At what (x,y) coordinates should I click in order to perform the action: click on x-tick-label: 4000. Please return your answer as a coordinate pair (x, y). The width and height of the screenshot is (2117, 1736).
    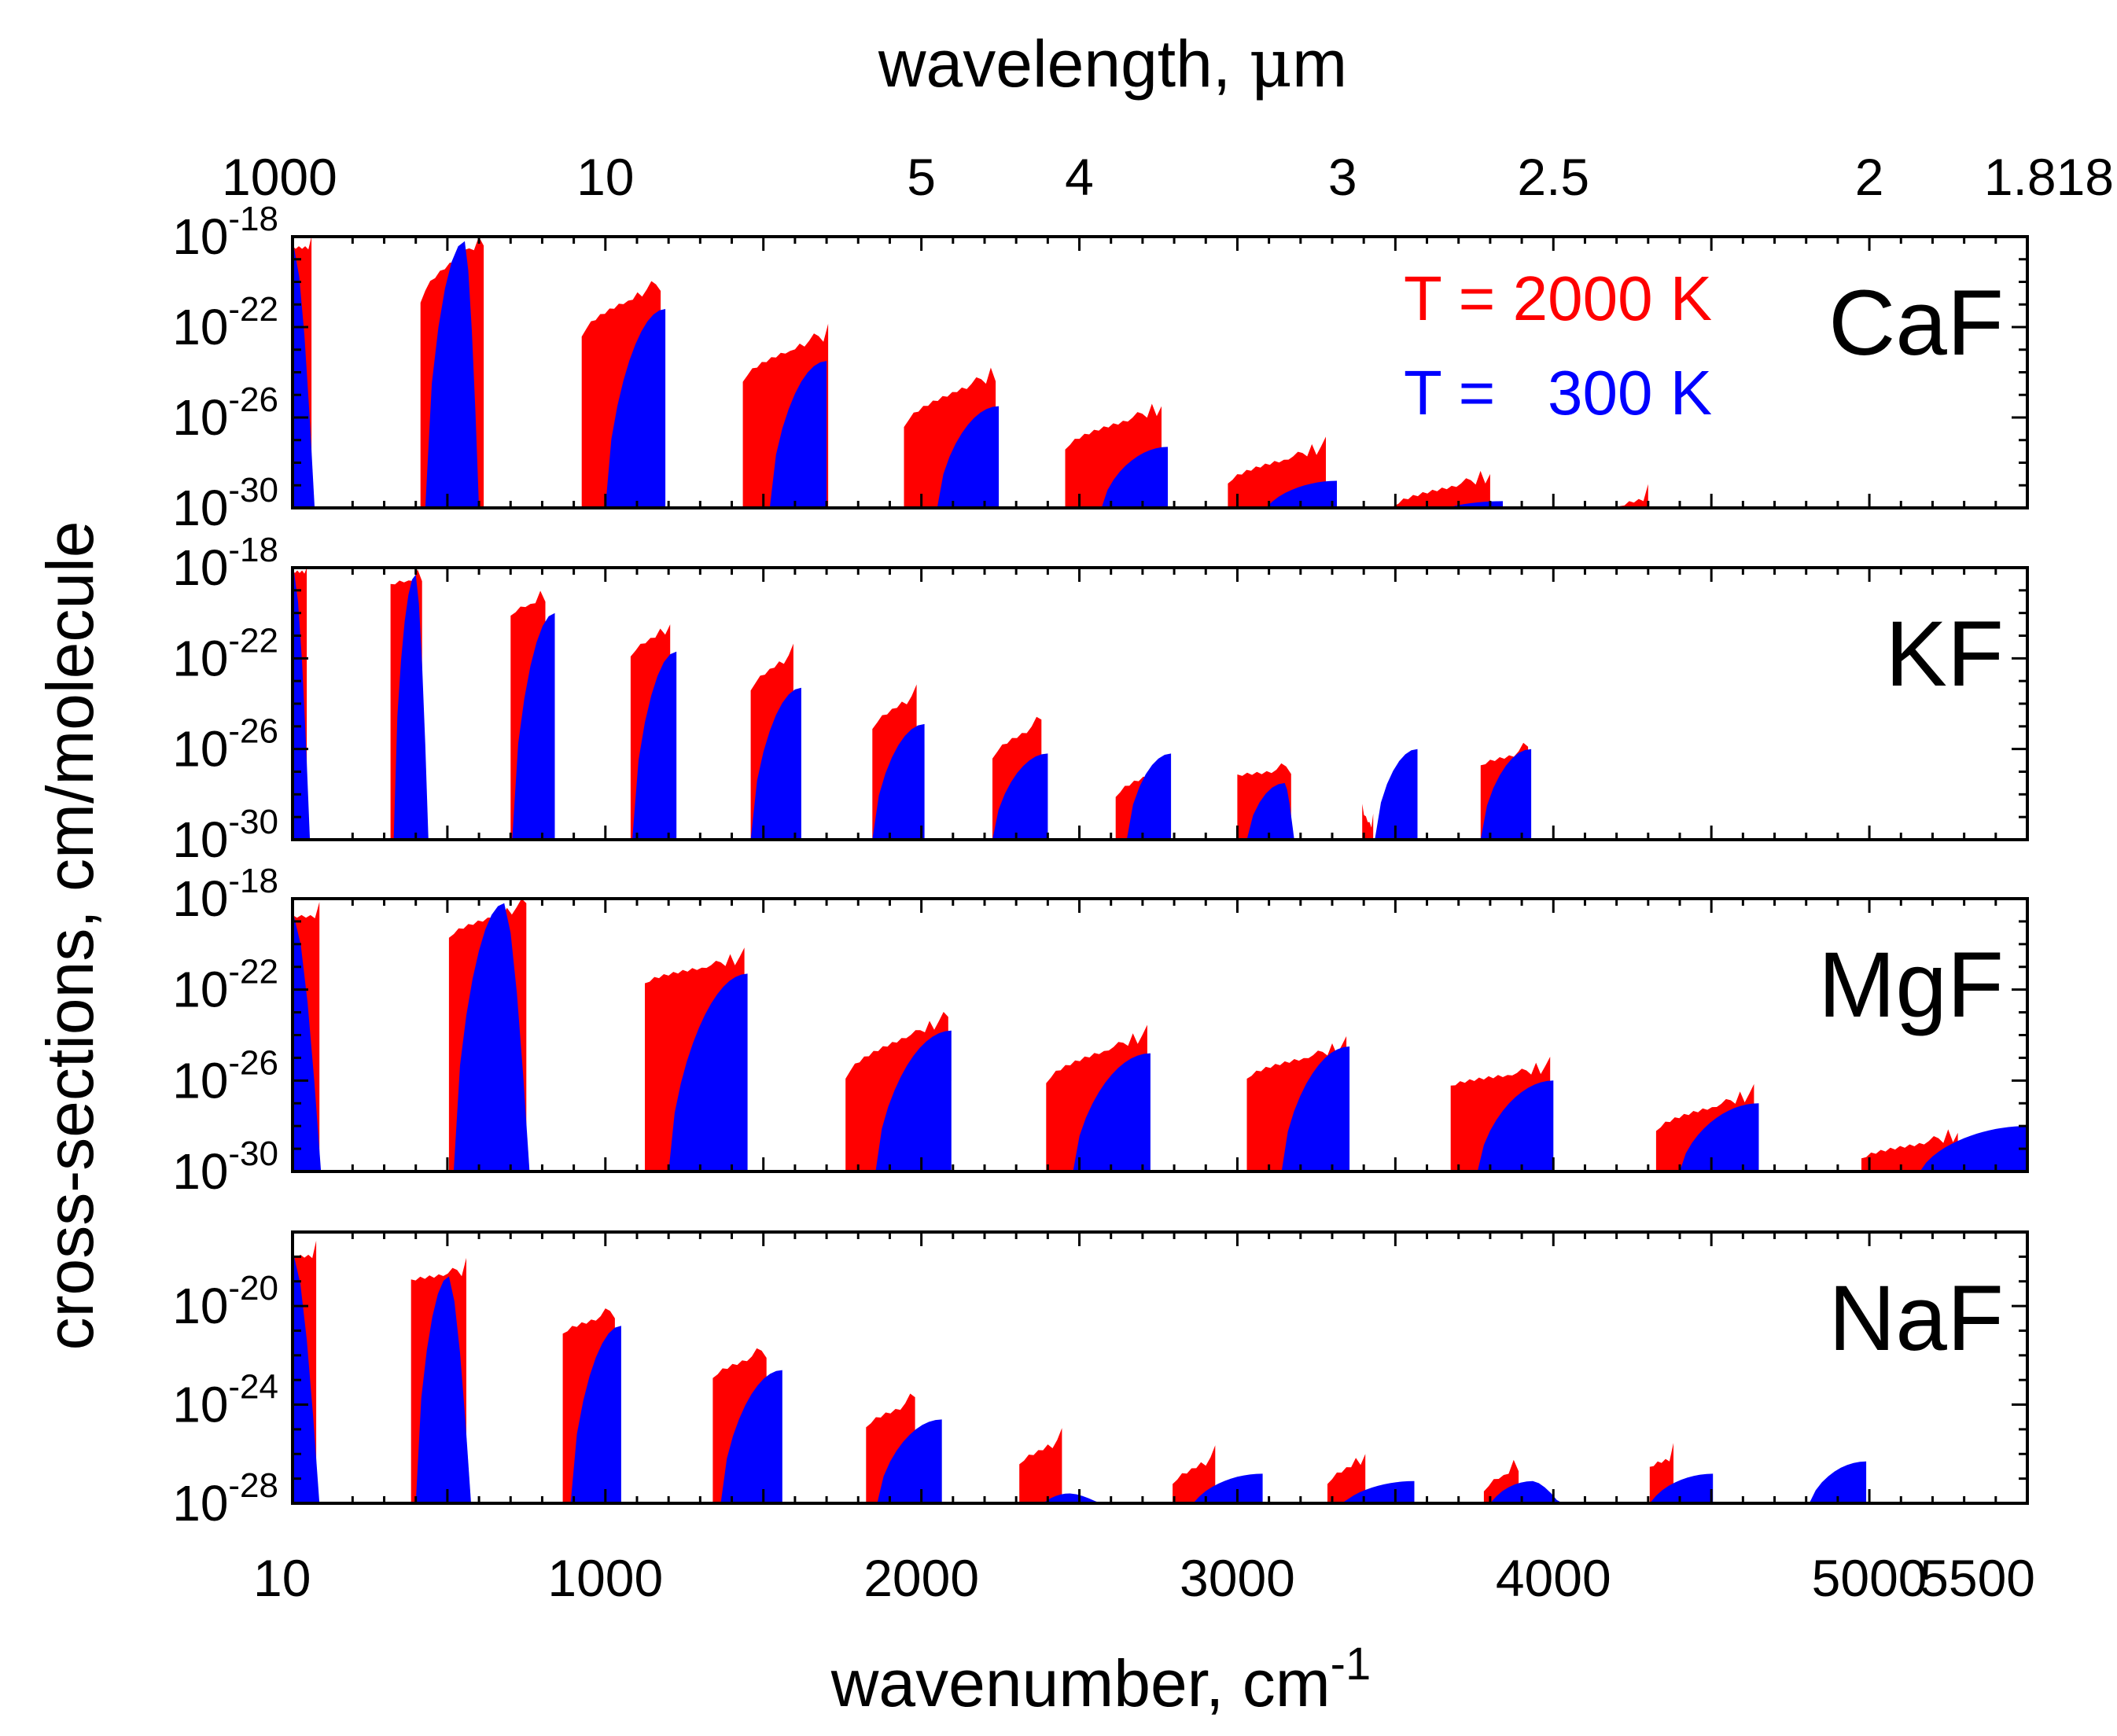
    Looking at the image, I should click on (1553, 1578).